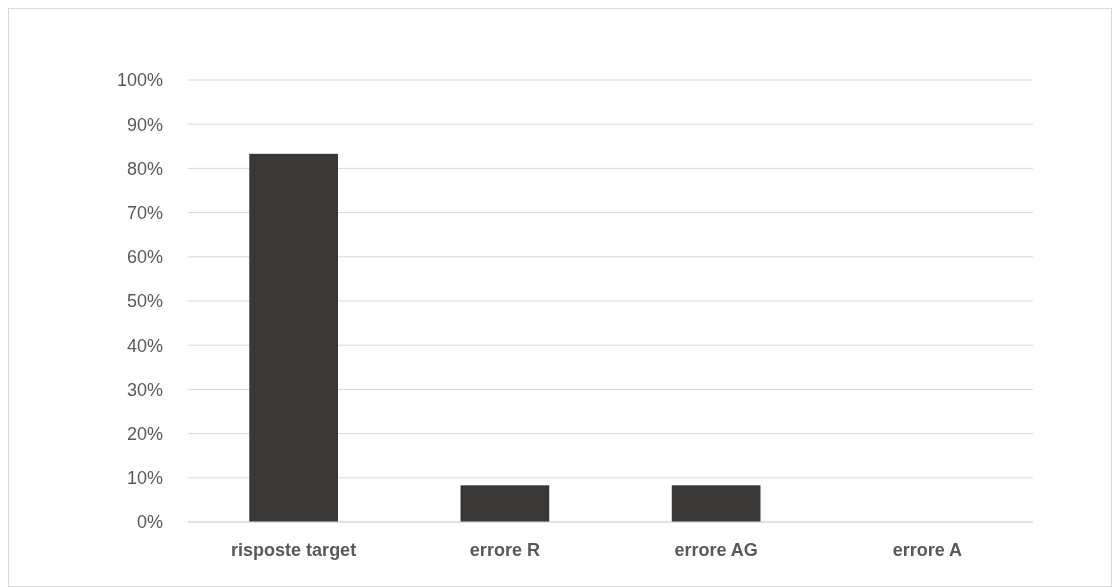  I want to click on y-tick-label: 20%, so click(144, 433).